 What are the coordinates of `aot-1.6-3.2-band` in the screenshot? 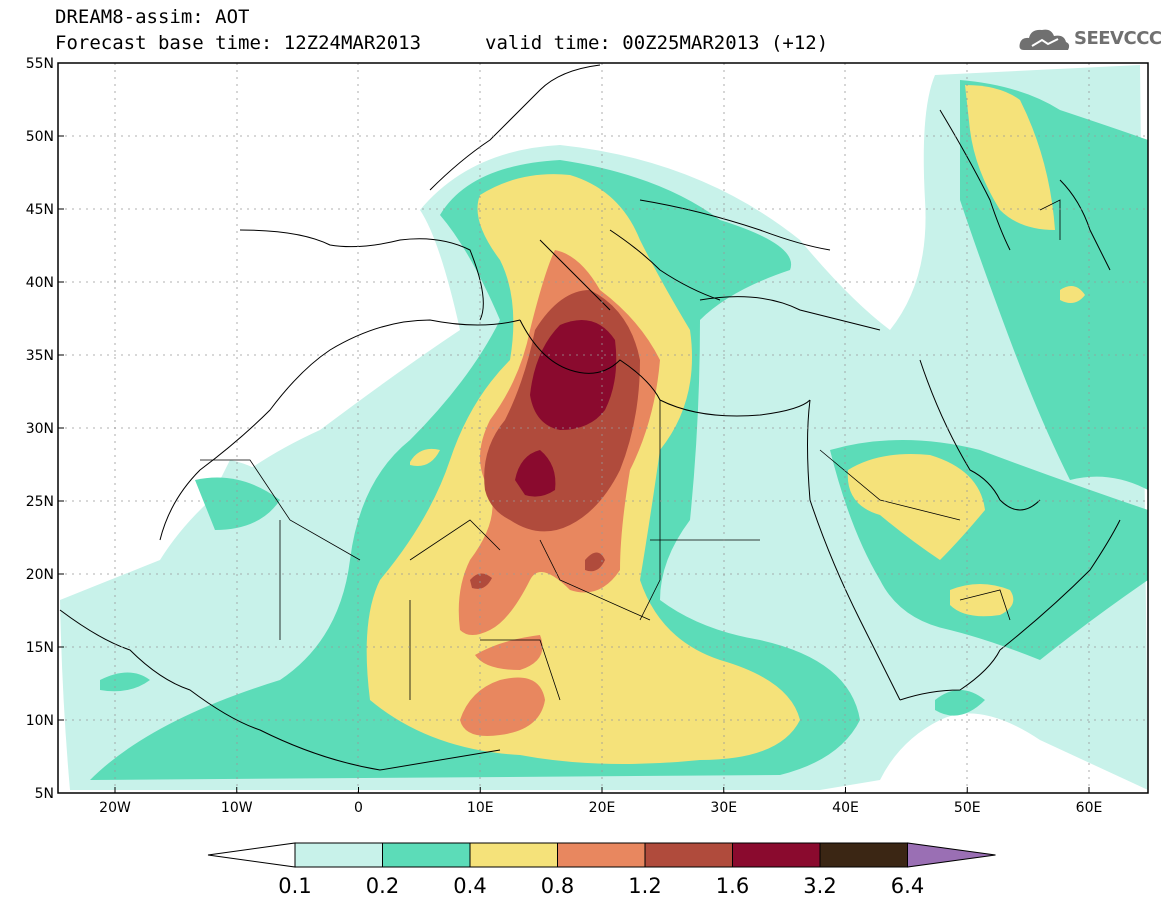 It's located at (566, 408).